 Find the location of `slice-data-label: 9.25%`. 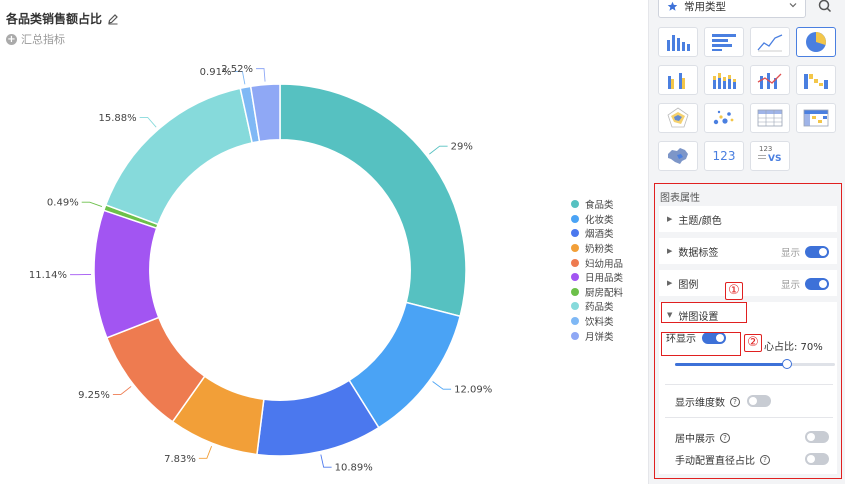

slice-data-label: 9.25% is located at coordinates (94, 395).